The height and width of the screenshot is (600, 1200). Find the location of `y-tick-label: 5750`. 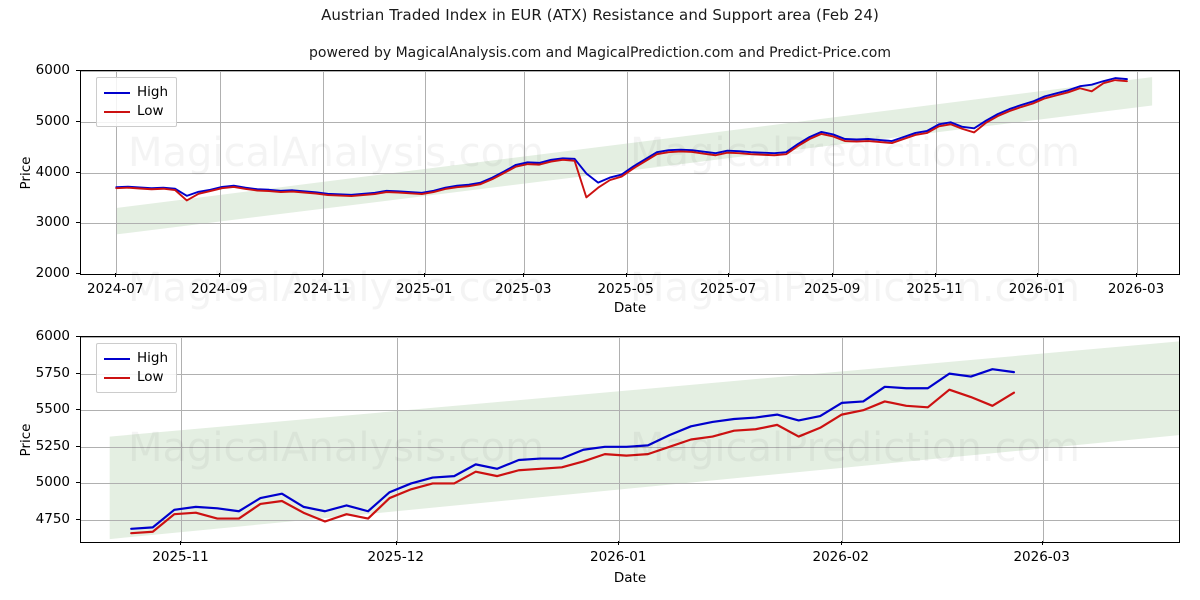

y-tick-label: 5750 is located at coordinates (52, 372).